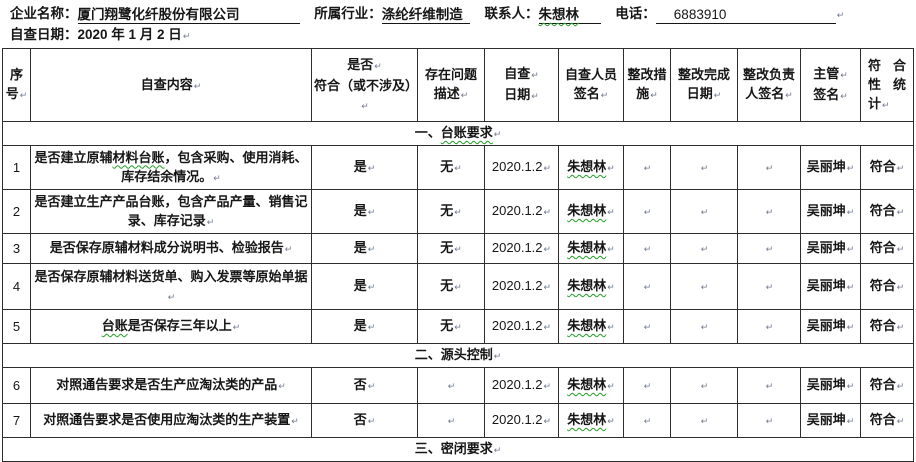 This screenshot has width=916, height=462. I want to click on cell-no: 2, so click(16, 211).